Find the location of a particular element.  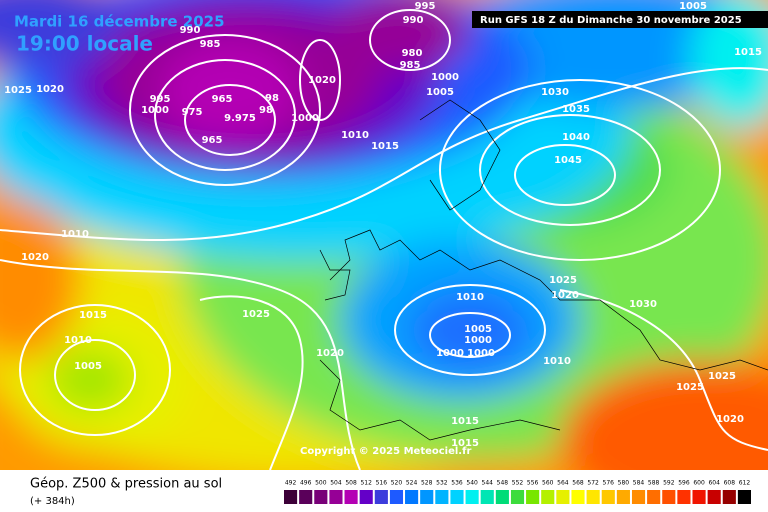

scale-label: 528 is located at coordinates (427, 483).